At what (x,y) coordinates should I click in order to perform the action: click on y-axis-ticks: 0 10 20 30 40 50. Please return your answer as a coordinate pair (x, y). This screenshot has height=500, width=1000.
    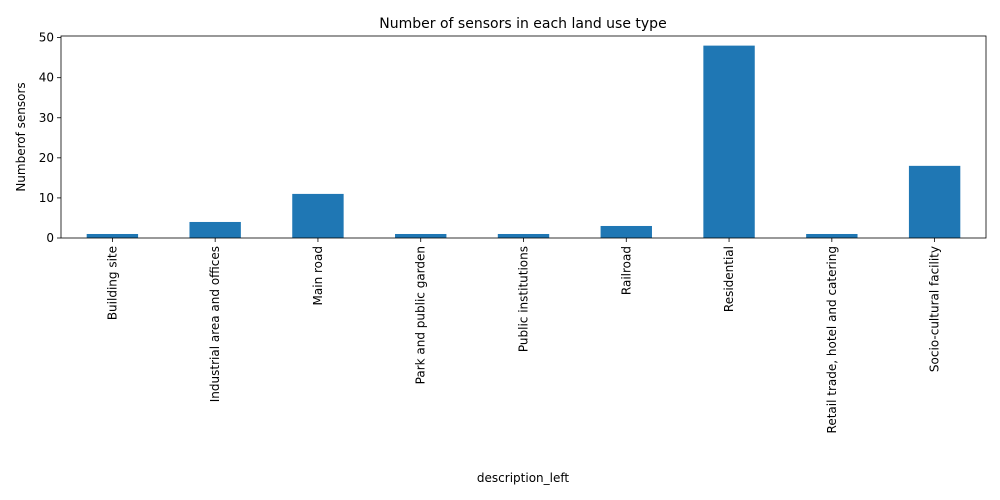
    Looking at the image, I should click on (50, 138).